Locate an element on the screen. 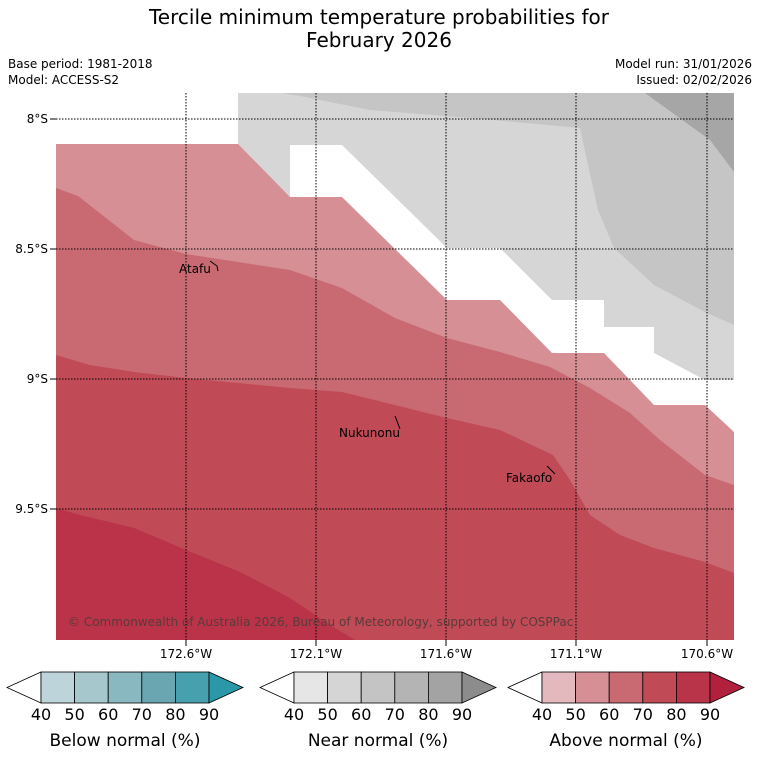 Image resolution: width=758 pixels, height=781 pixels. place-label-atafu: Atafu is located at coordinates (195, 269).